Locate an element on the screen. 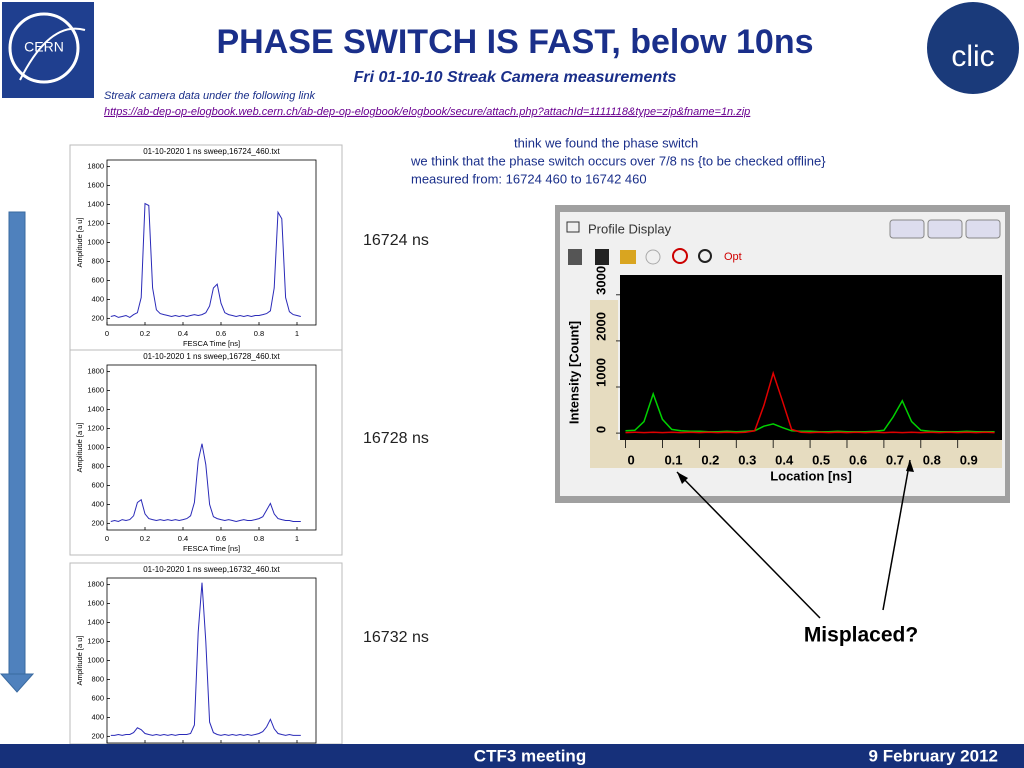 The width and height of the screenshot is (1024, 768). annotation: Misplaced? is located at coordinates (861, 635).